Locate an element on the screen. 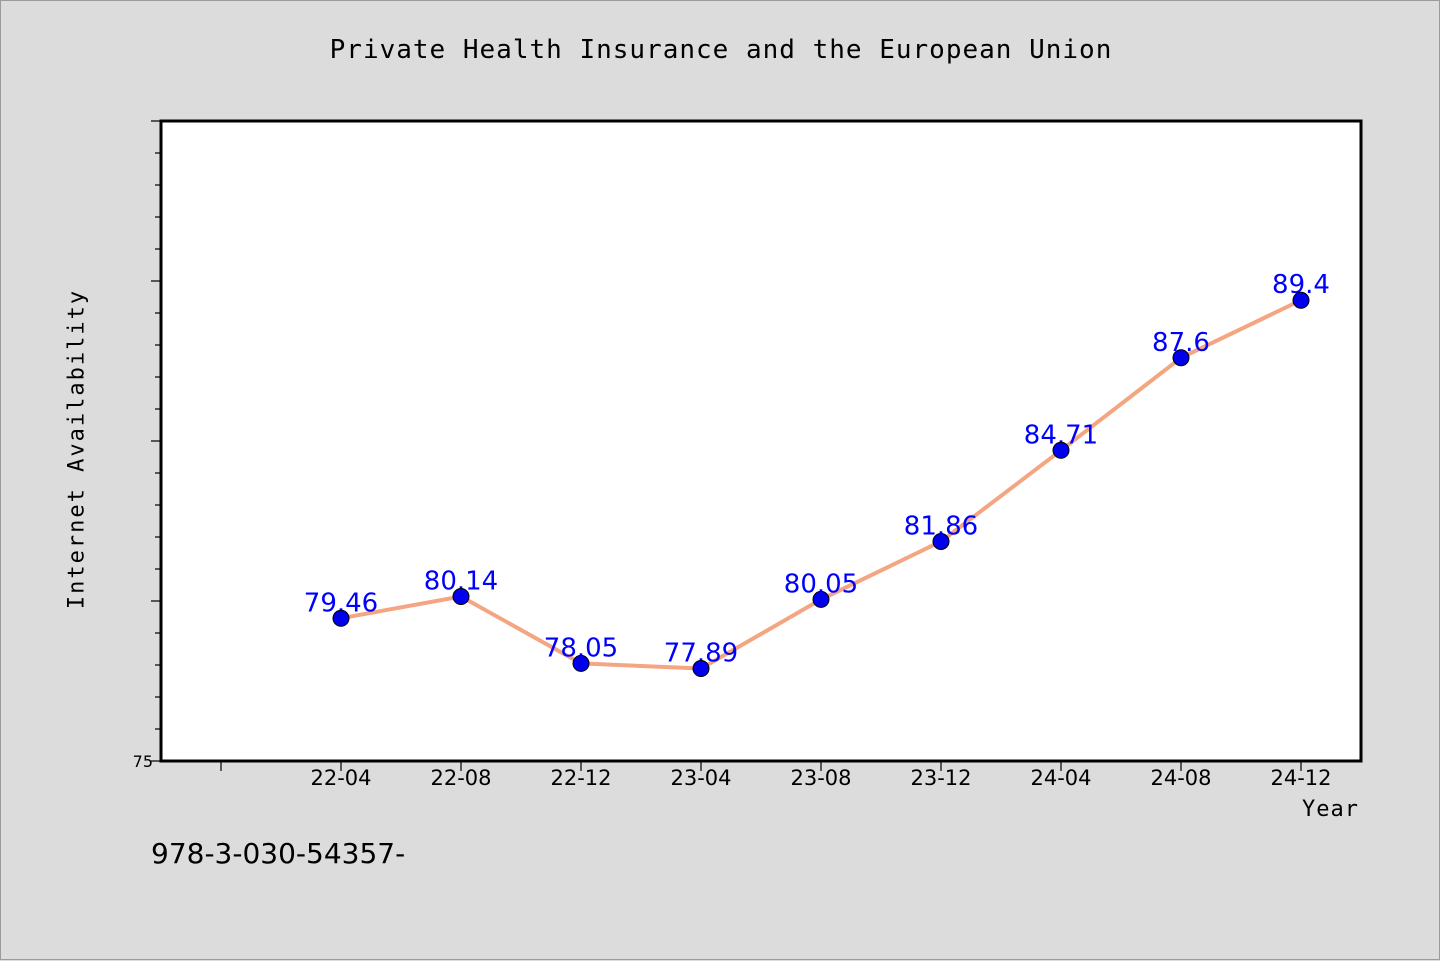 The width and height of the screenshot is (1440, 961). y-tick-label: 75 is located at coordinates (143, 761).